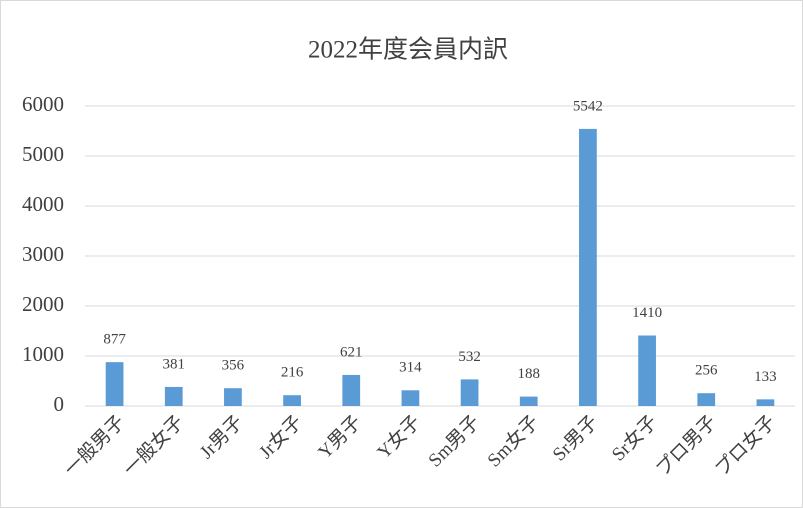 The image size is (803, 508). What do you see at coordinates (43, 104) in the screenshot?
I see `y-tick-label: 6000` at bounding box center [43, 104].